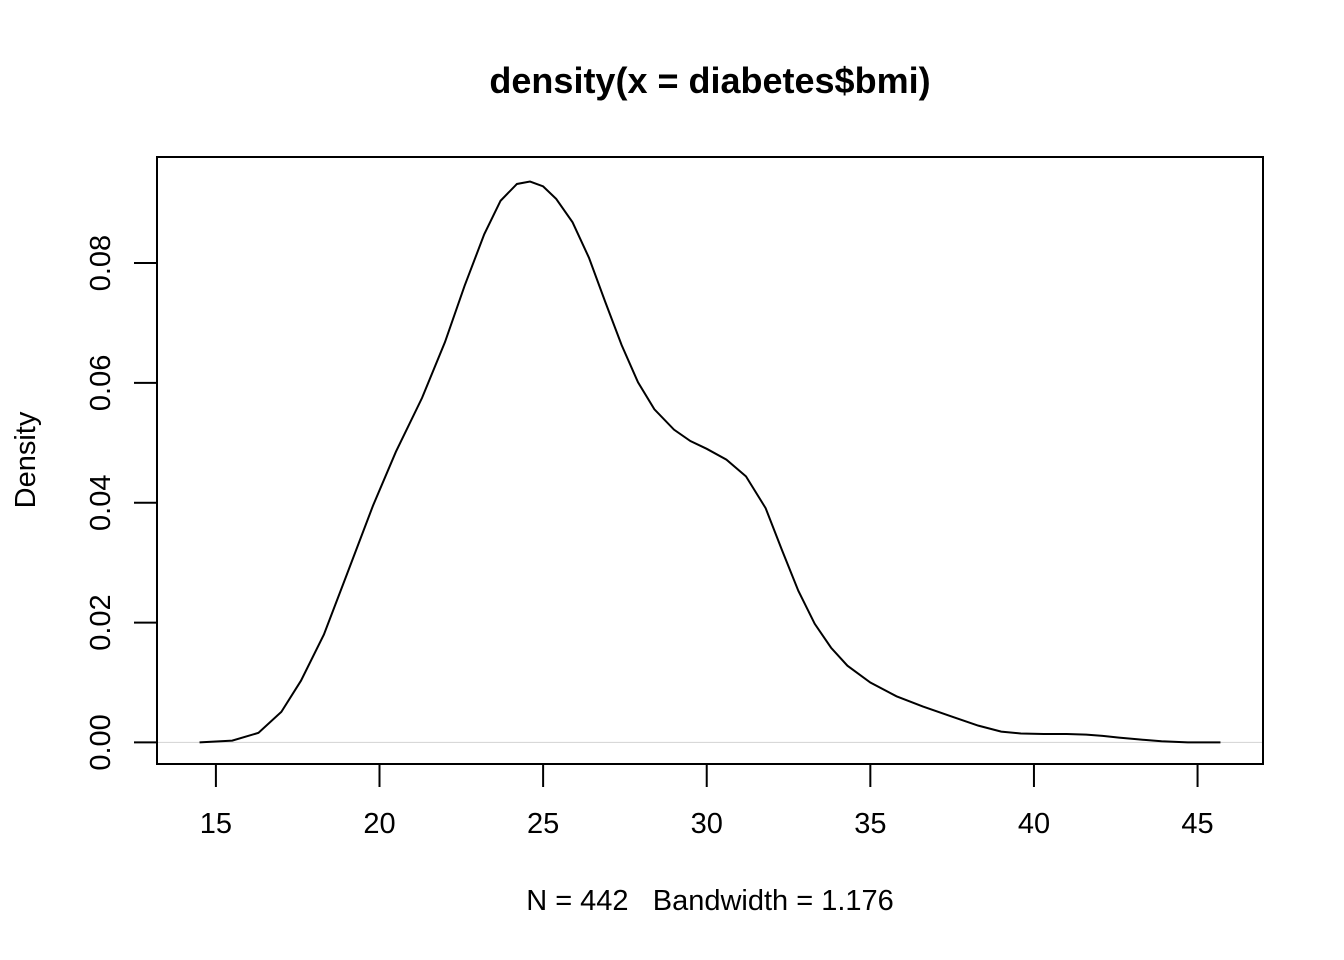  What do you see at coordinates (379, 824) in the screenshot?
I see `x-tick-label: 20` at bounding box center [379, 824].